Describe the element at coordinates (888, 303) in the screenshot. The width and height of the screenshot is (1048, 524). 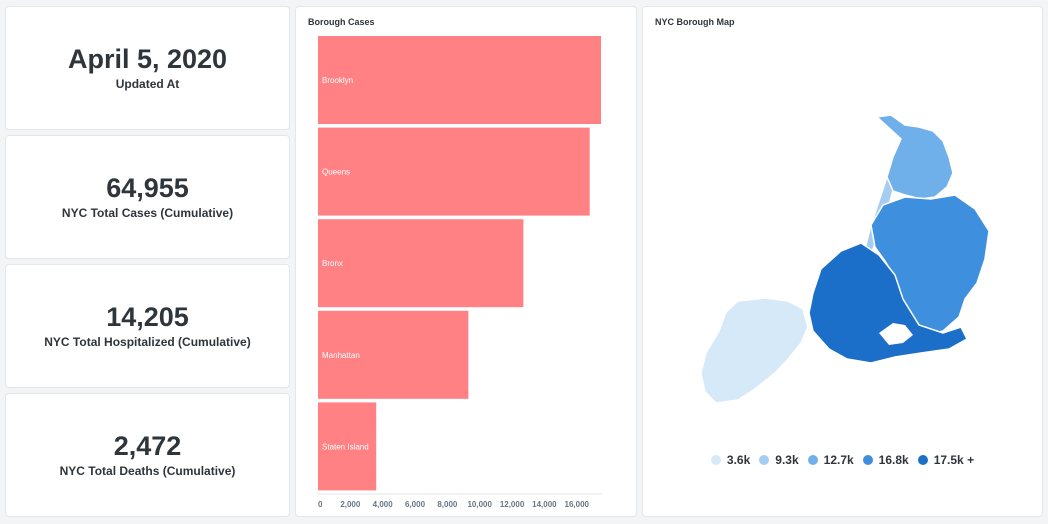
I see `map-region-brooklyn` at that location.